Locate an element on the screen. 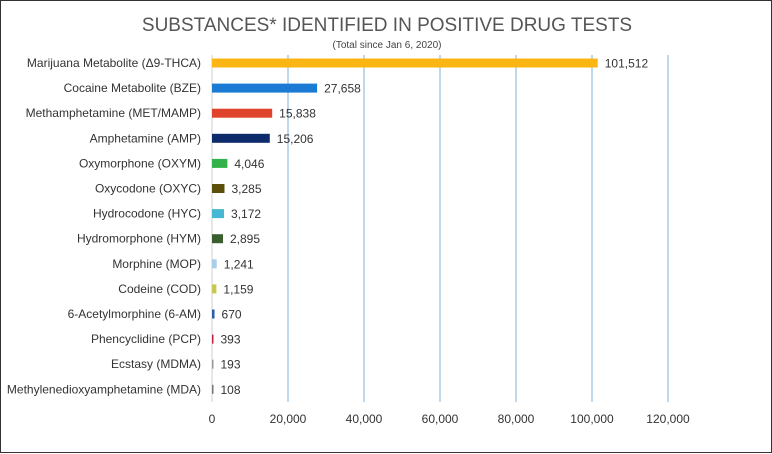  data-label: 1,241 is located at coordinates (239, 264).